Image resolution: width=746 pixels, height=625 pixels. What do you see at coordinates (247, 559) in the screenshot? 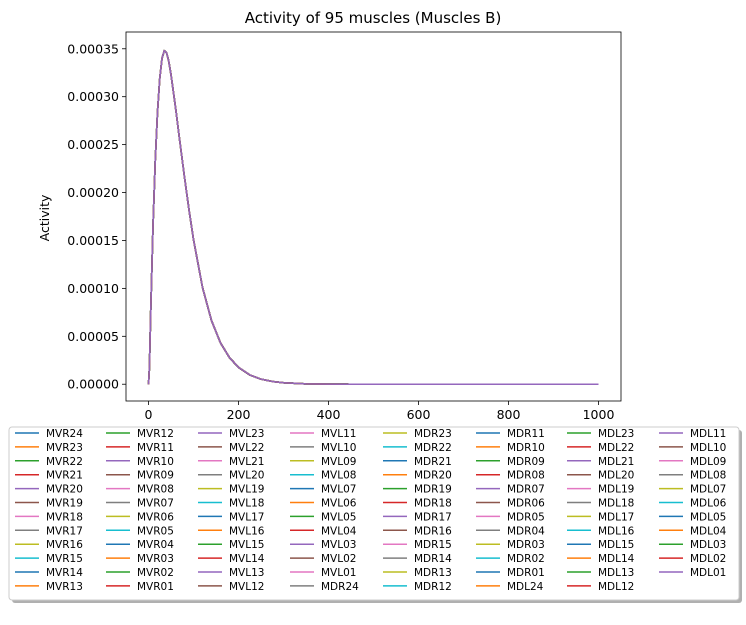
I see `legend-label: MVL14` at bounding box center [247, 559].